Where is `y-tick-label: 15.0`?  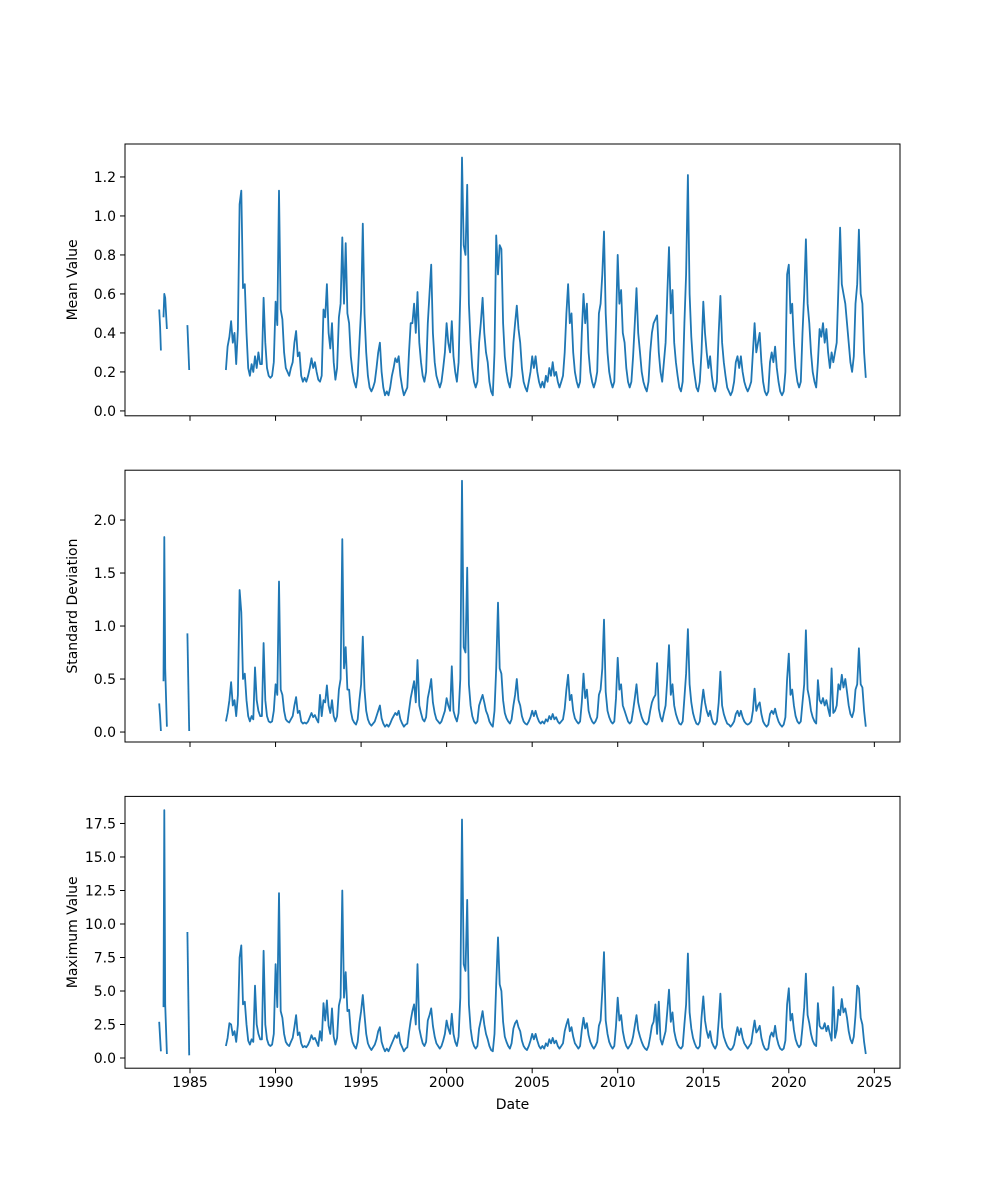
y-tick-label: 15.0 is located at coordinates (100, 858).